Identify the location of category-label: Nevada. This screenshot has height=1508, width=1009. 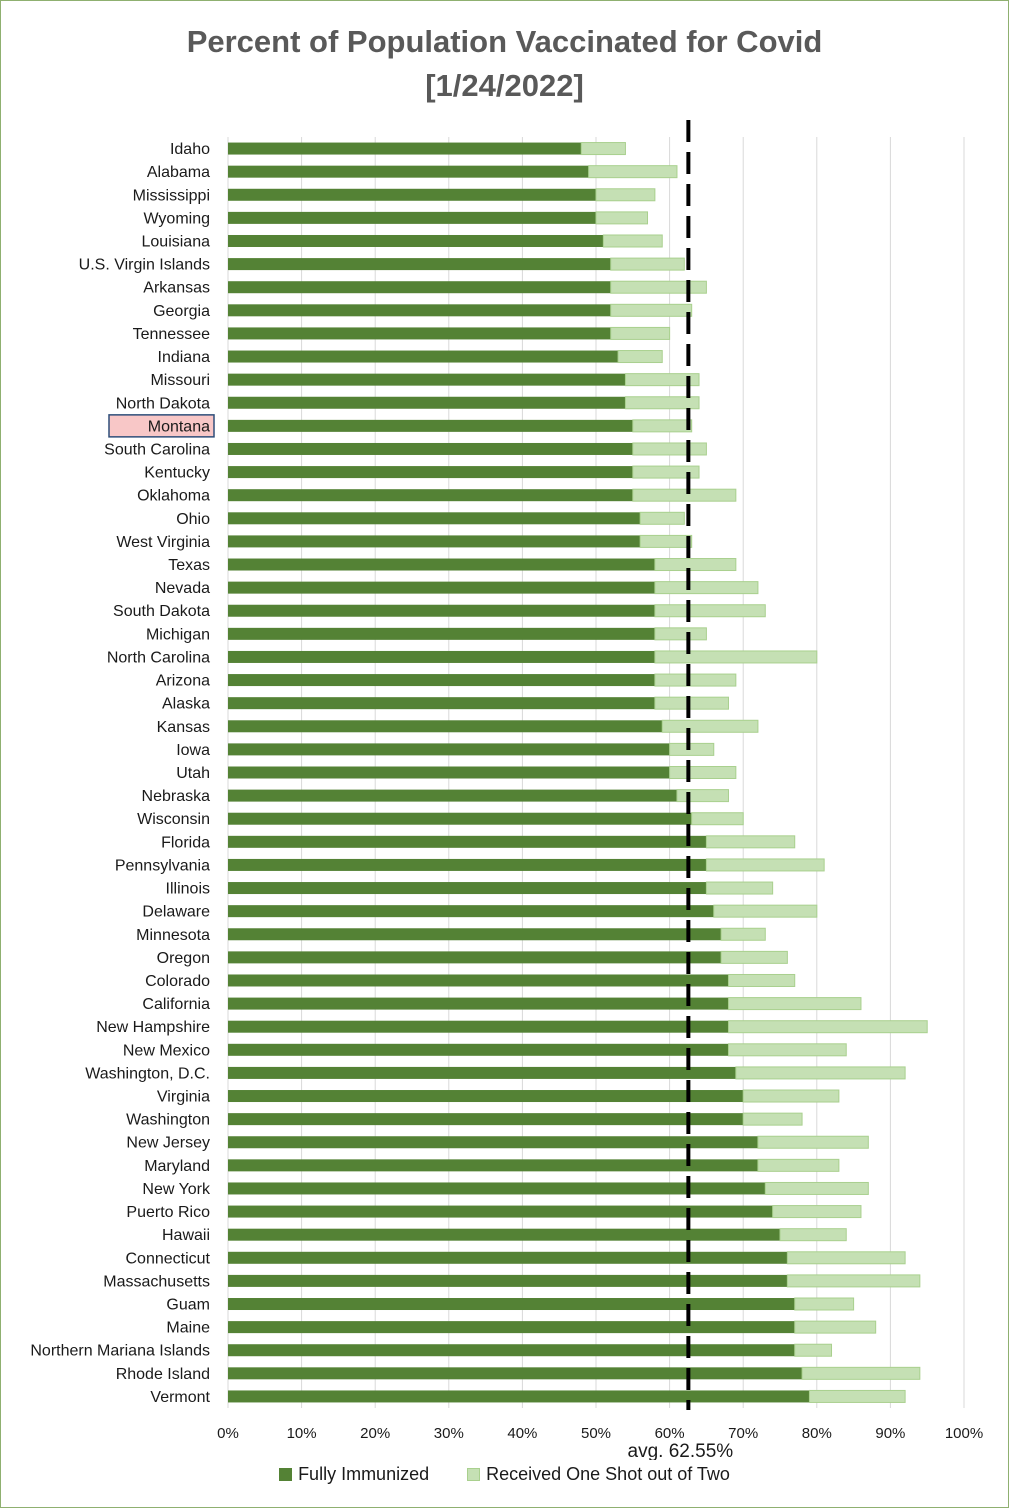
(182, 588).